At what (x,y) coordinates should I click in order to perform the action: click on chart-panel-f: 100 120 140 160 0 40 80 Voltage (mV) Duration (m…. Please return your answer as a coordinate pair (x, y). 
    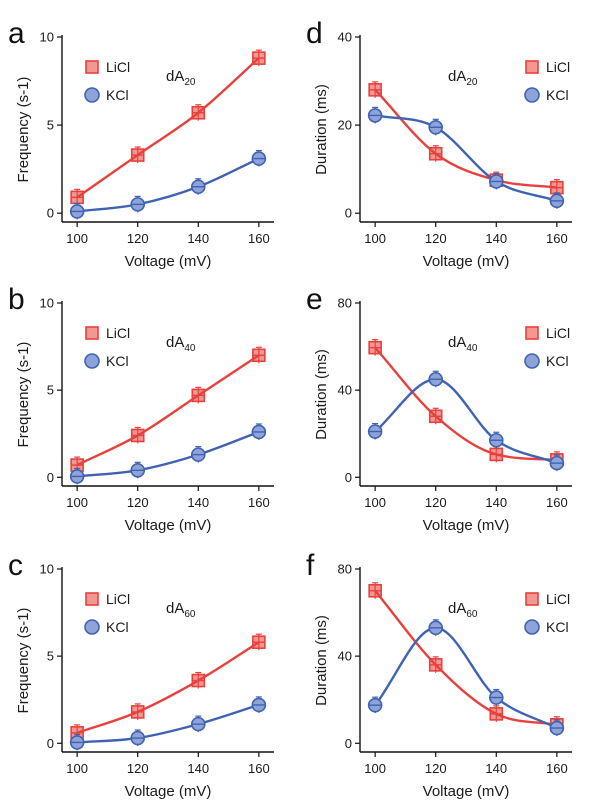
    Looking at the image, I should click on (439, 674).